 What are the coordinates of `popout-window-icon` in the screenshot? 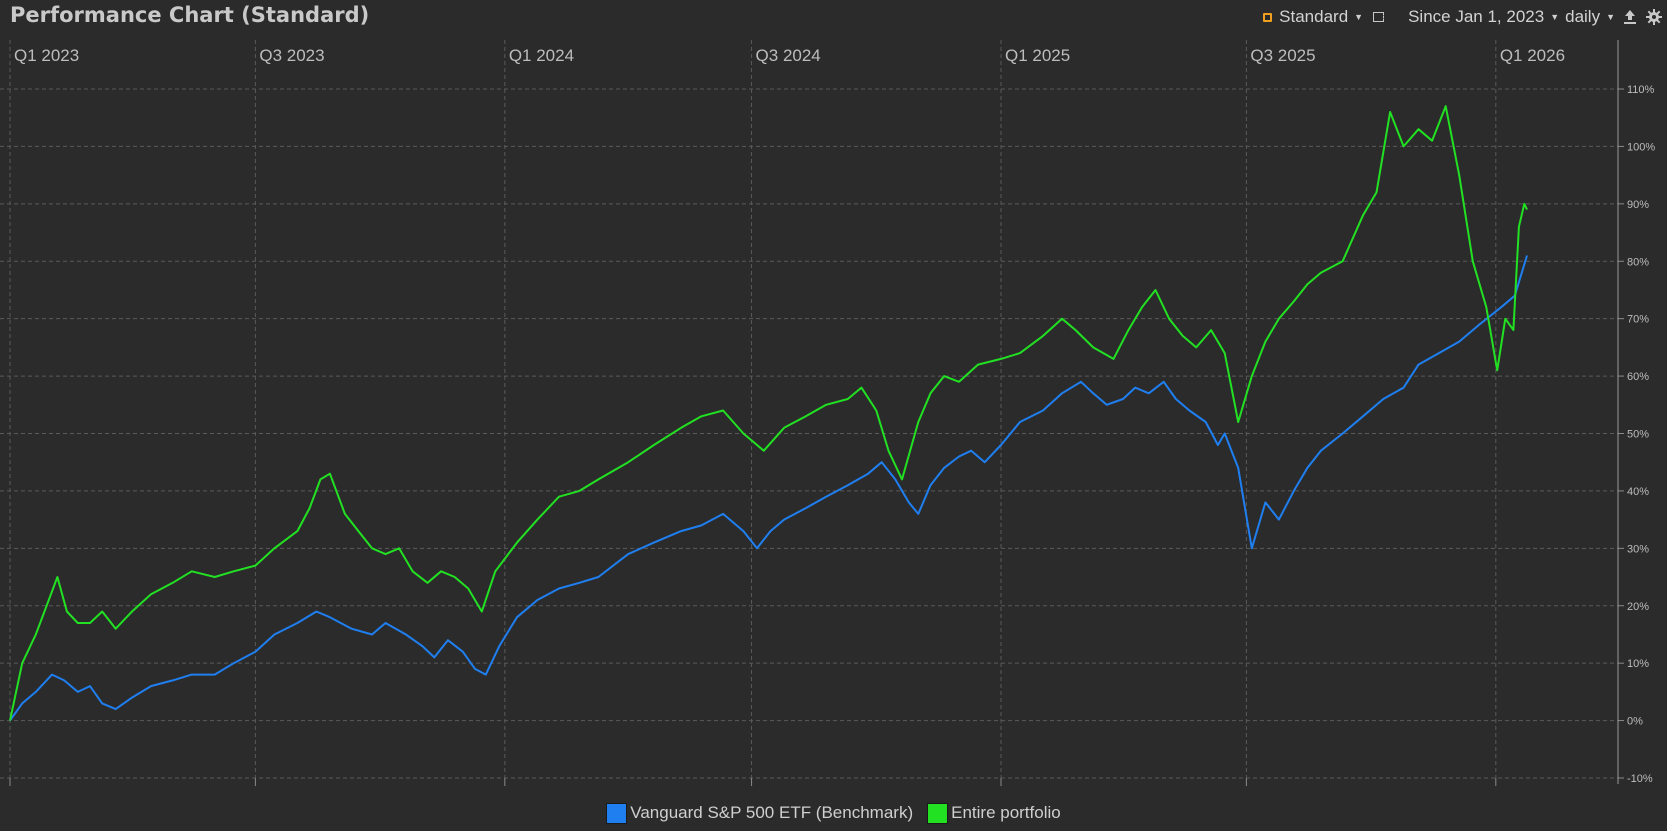 It's located at (1379, 17).